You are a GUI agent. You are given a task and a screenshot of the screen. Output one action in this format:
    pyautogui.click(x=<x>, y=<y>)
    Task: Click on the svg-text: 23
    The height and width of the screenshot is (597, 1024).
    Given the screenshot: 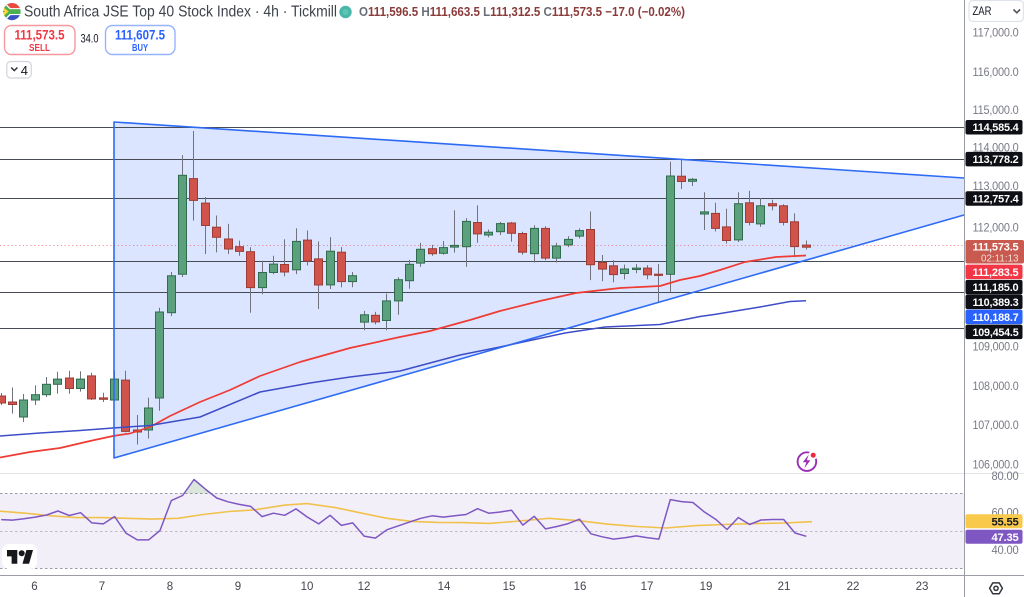 What is the action you would take?
    pyautogui.click(x=922, y=587)
    